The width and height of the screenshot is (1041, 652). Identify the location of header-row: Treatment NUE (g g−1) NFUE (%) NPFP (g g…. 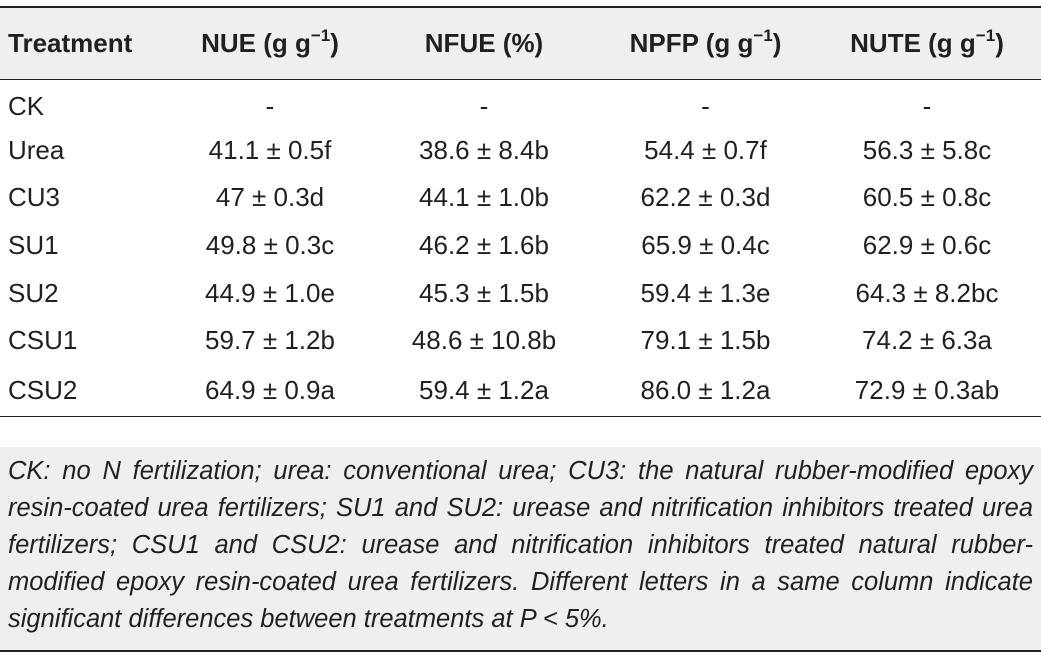
(520, 43).